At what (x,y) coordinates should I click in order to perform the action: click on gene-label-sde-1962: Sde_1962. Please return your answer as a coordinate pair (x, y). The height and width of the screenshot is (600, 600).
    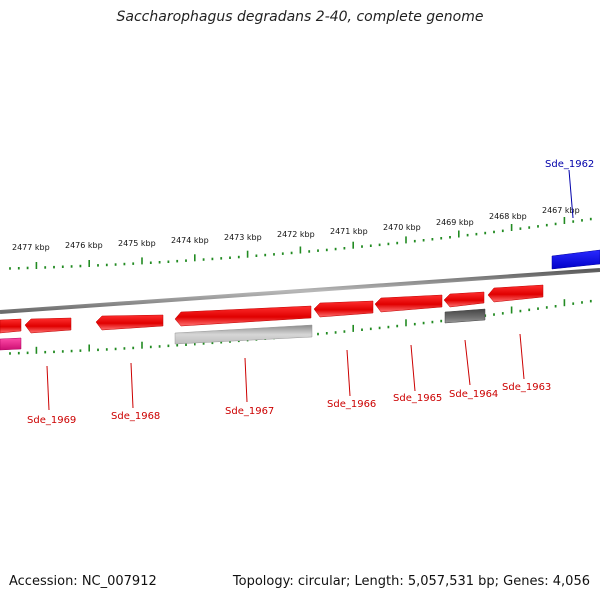
    Looking at the image, I should click on (569, 164).